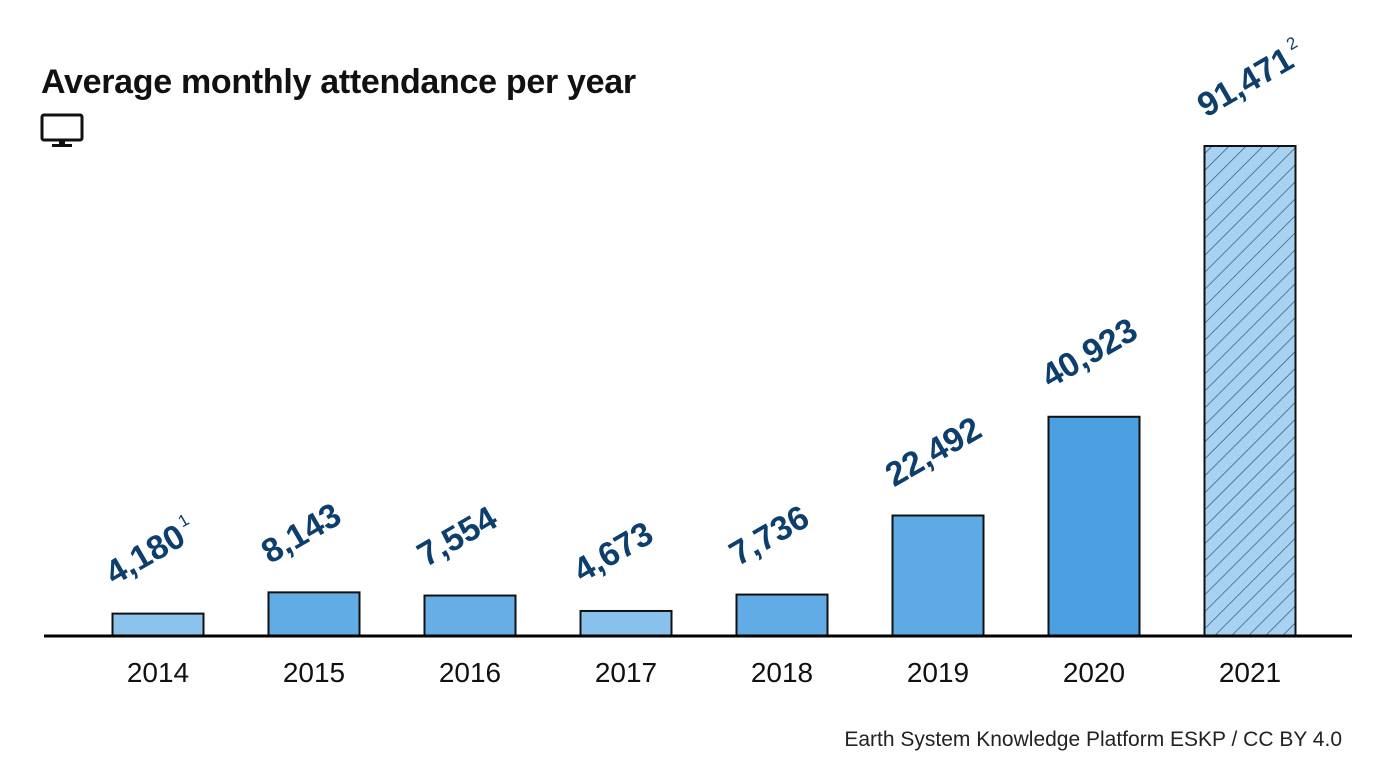 The height and width of the screenshot is (765, 1400). I want to click on value-label-2015: 8,143, so click(301, 533).